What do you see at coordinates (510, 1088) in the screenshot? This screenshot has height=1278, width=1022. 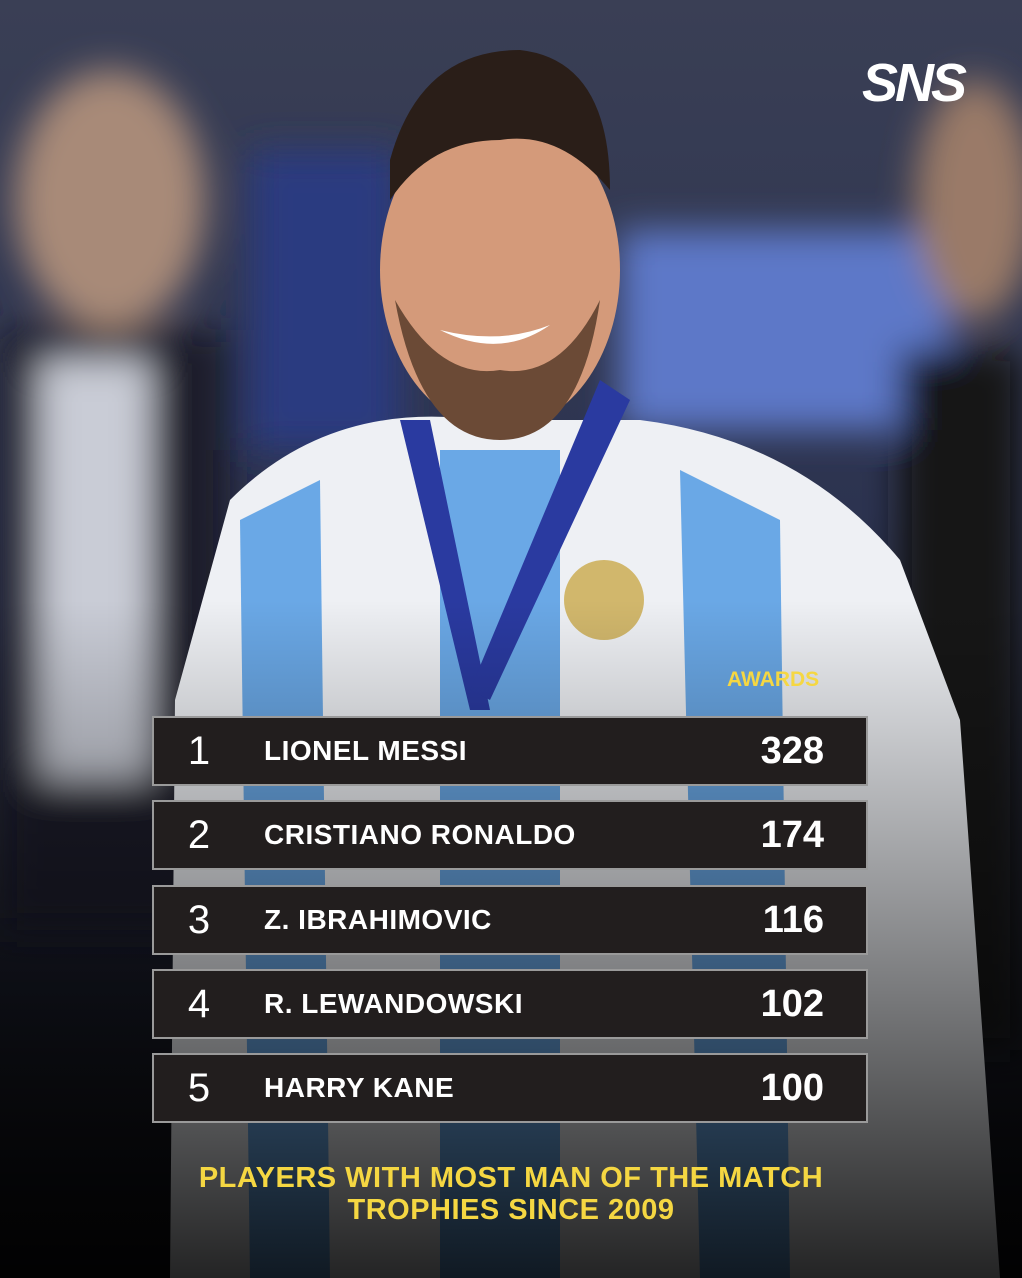 I see `table-row: 5 HARRY KANE 100` at bounding box center [510, 1088].